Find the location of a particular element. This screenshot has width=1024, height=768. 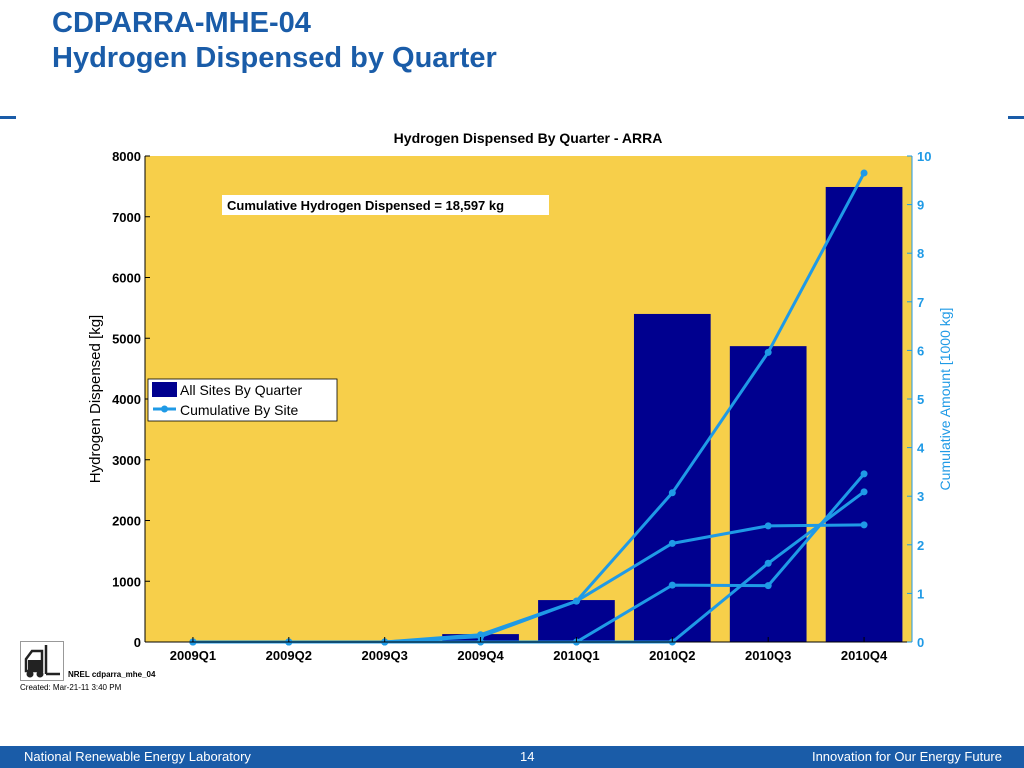

legend-line-marker is located at coordinates (164, 409).